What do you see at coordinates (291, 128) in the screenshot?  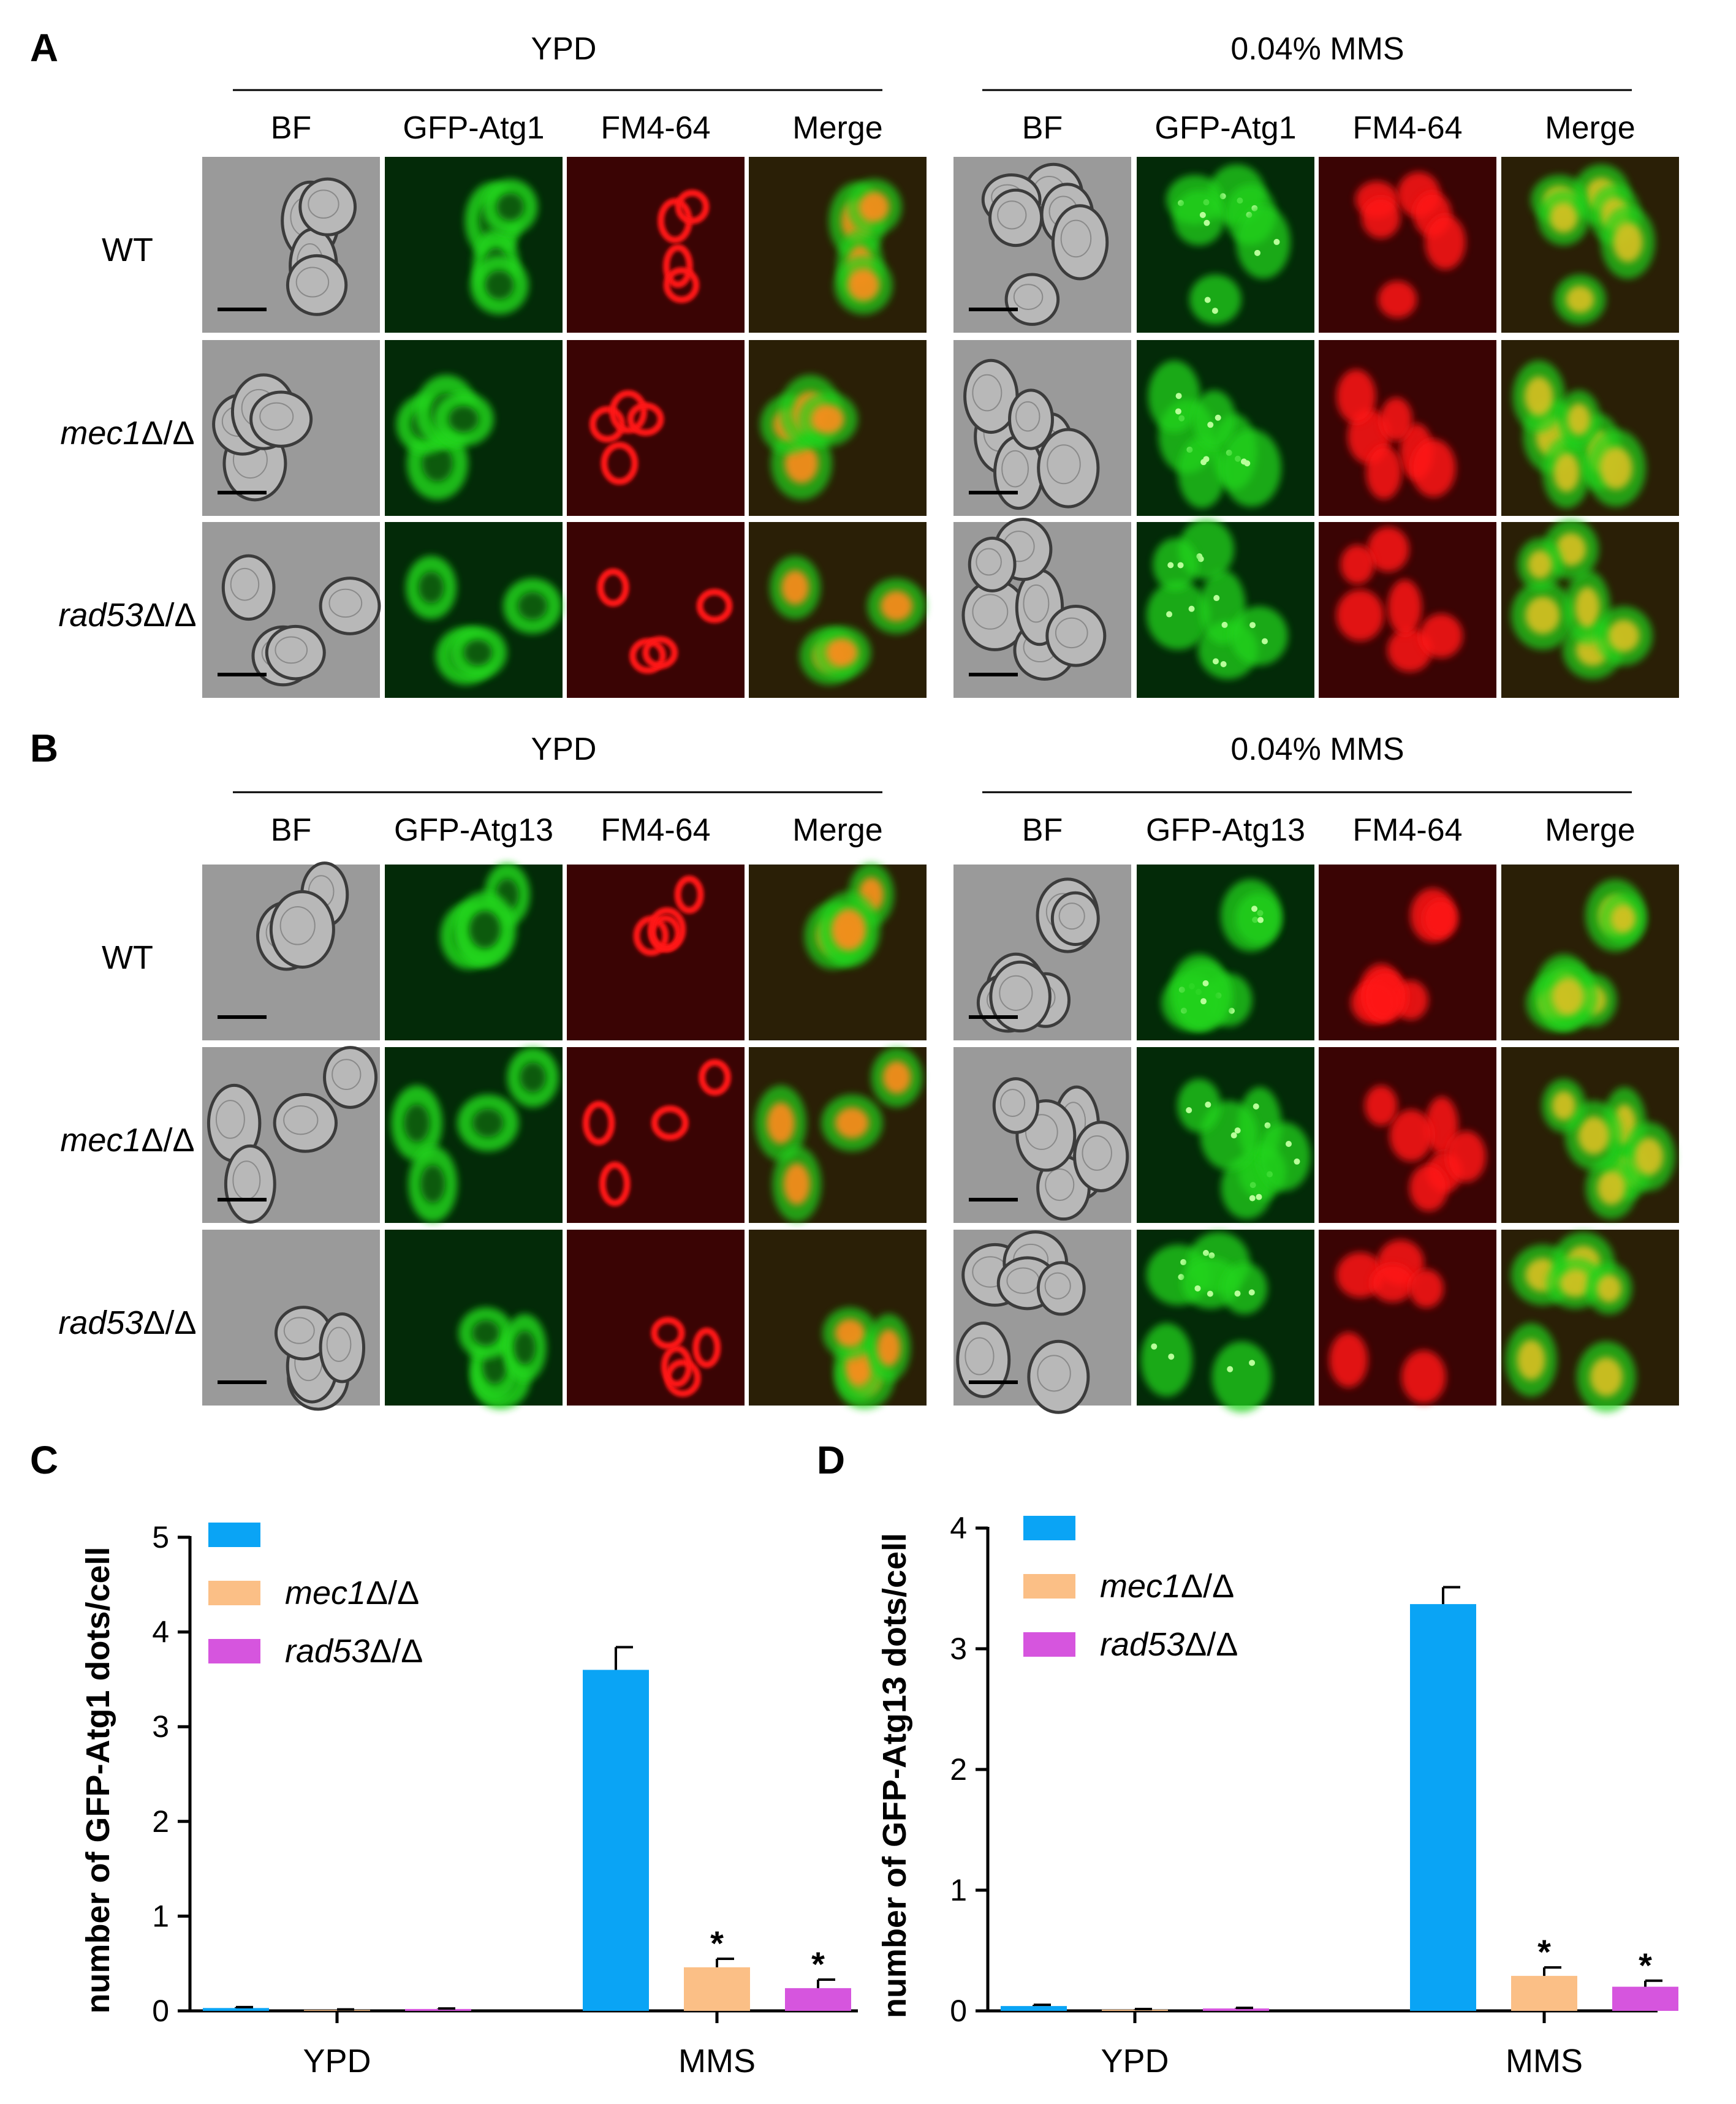 I see `column-label: BF` at bounding box center [291, 128].